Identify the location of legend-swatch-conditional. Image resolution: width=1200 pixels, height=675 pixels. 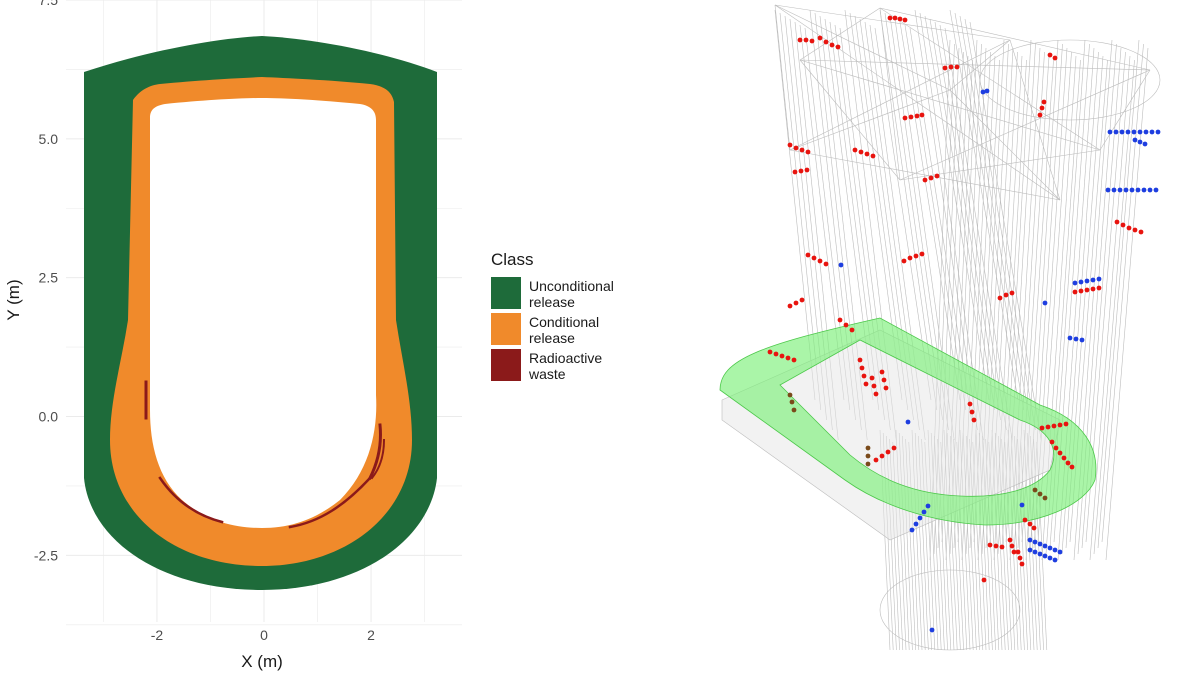
(506, 329).